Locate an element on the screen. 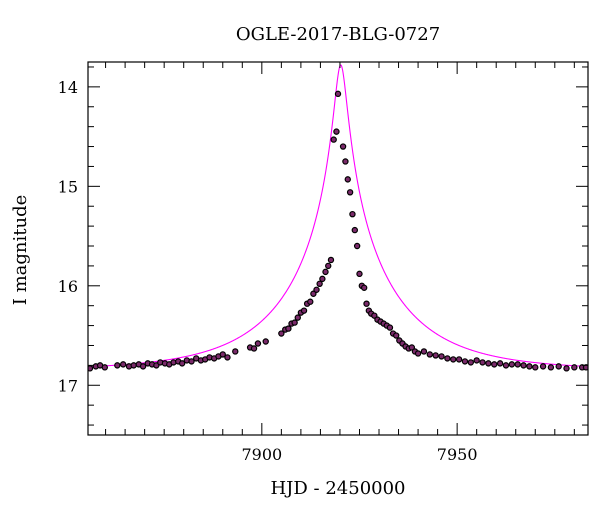  x-tick-label: 7950 is located at coordinates (457, 454).